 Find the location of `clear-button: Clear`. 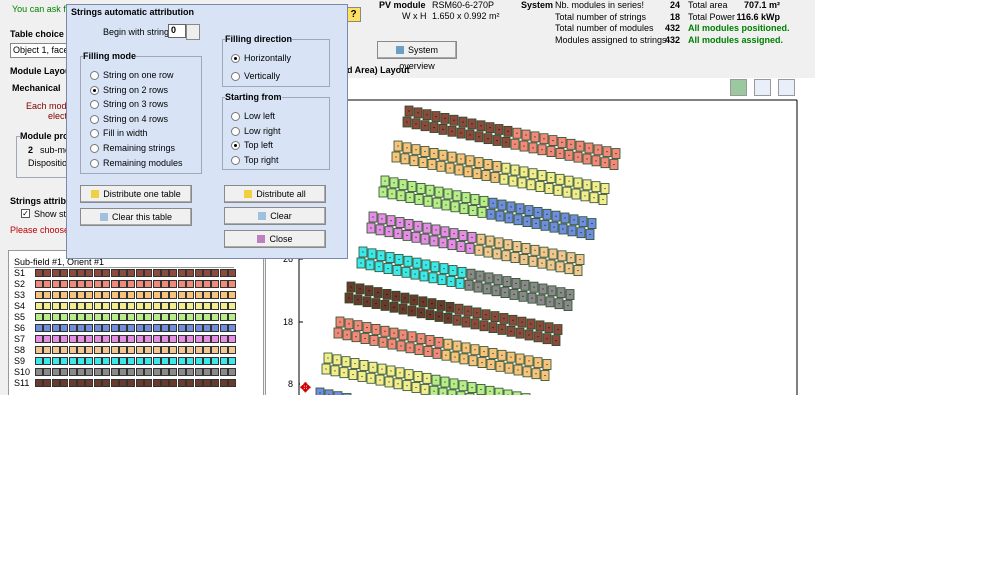

clear-button: Clear is located at coordinates (275, 216).